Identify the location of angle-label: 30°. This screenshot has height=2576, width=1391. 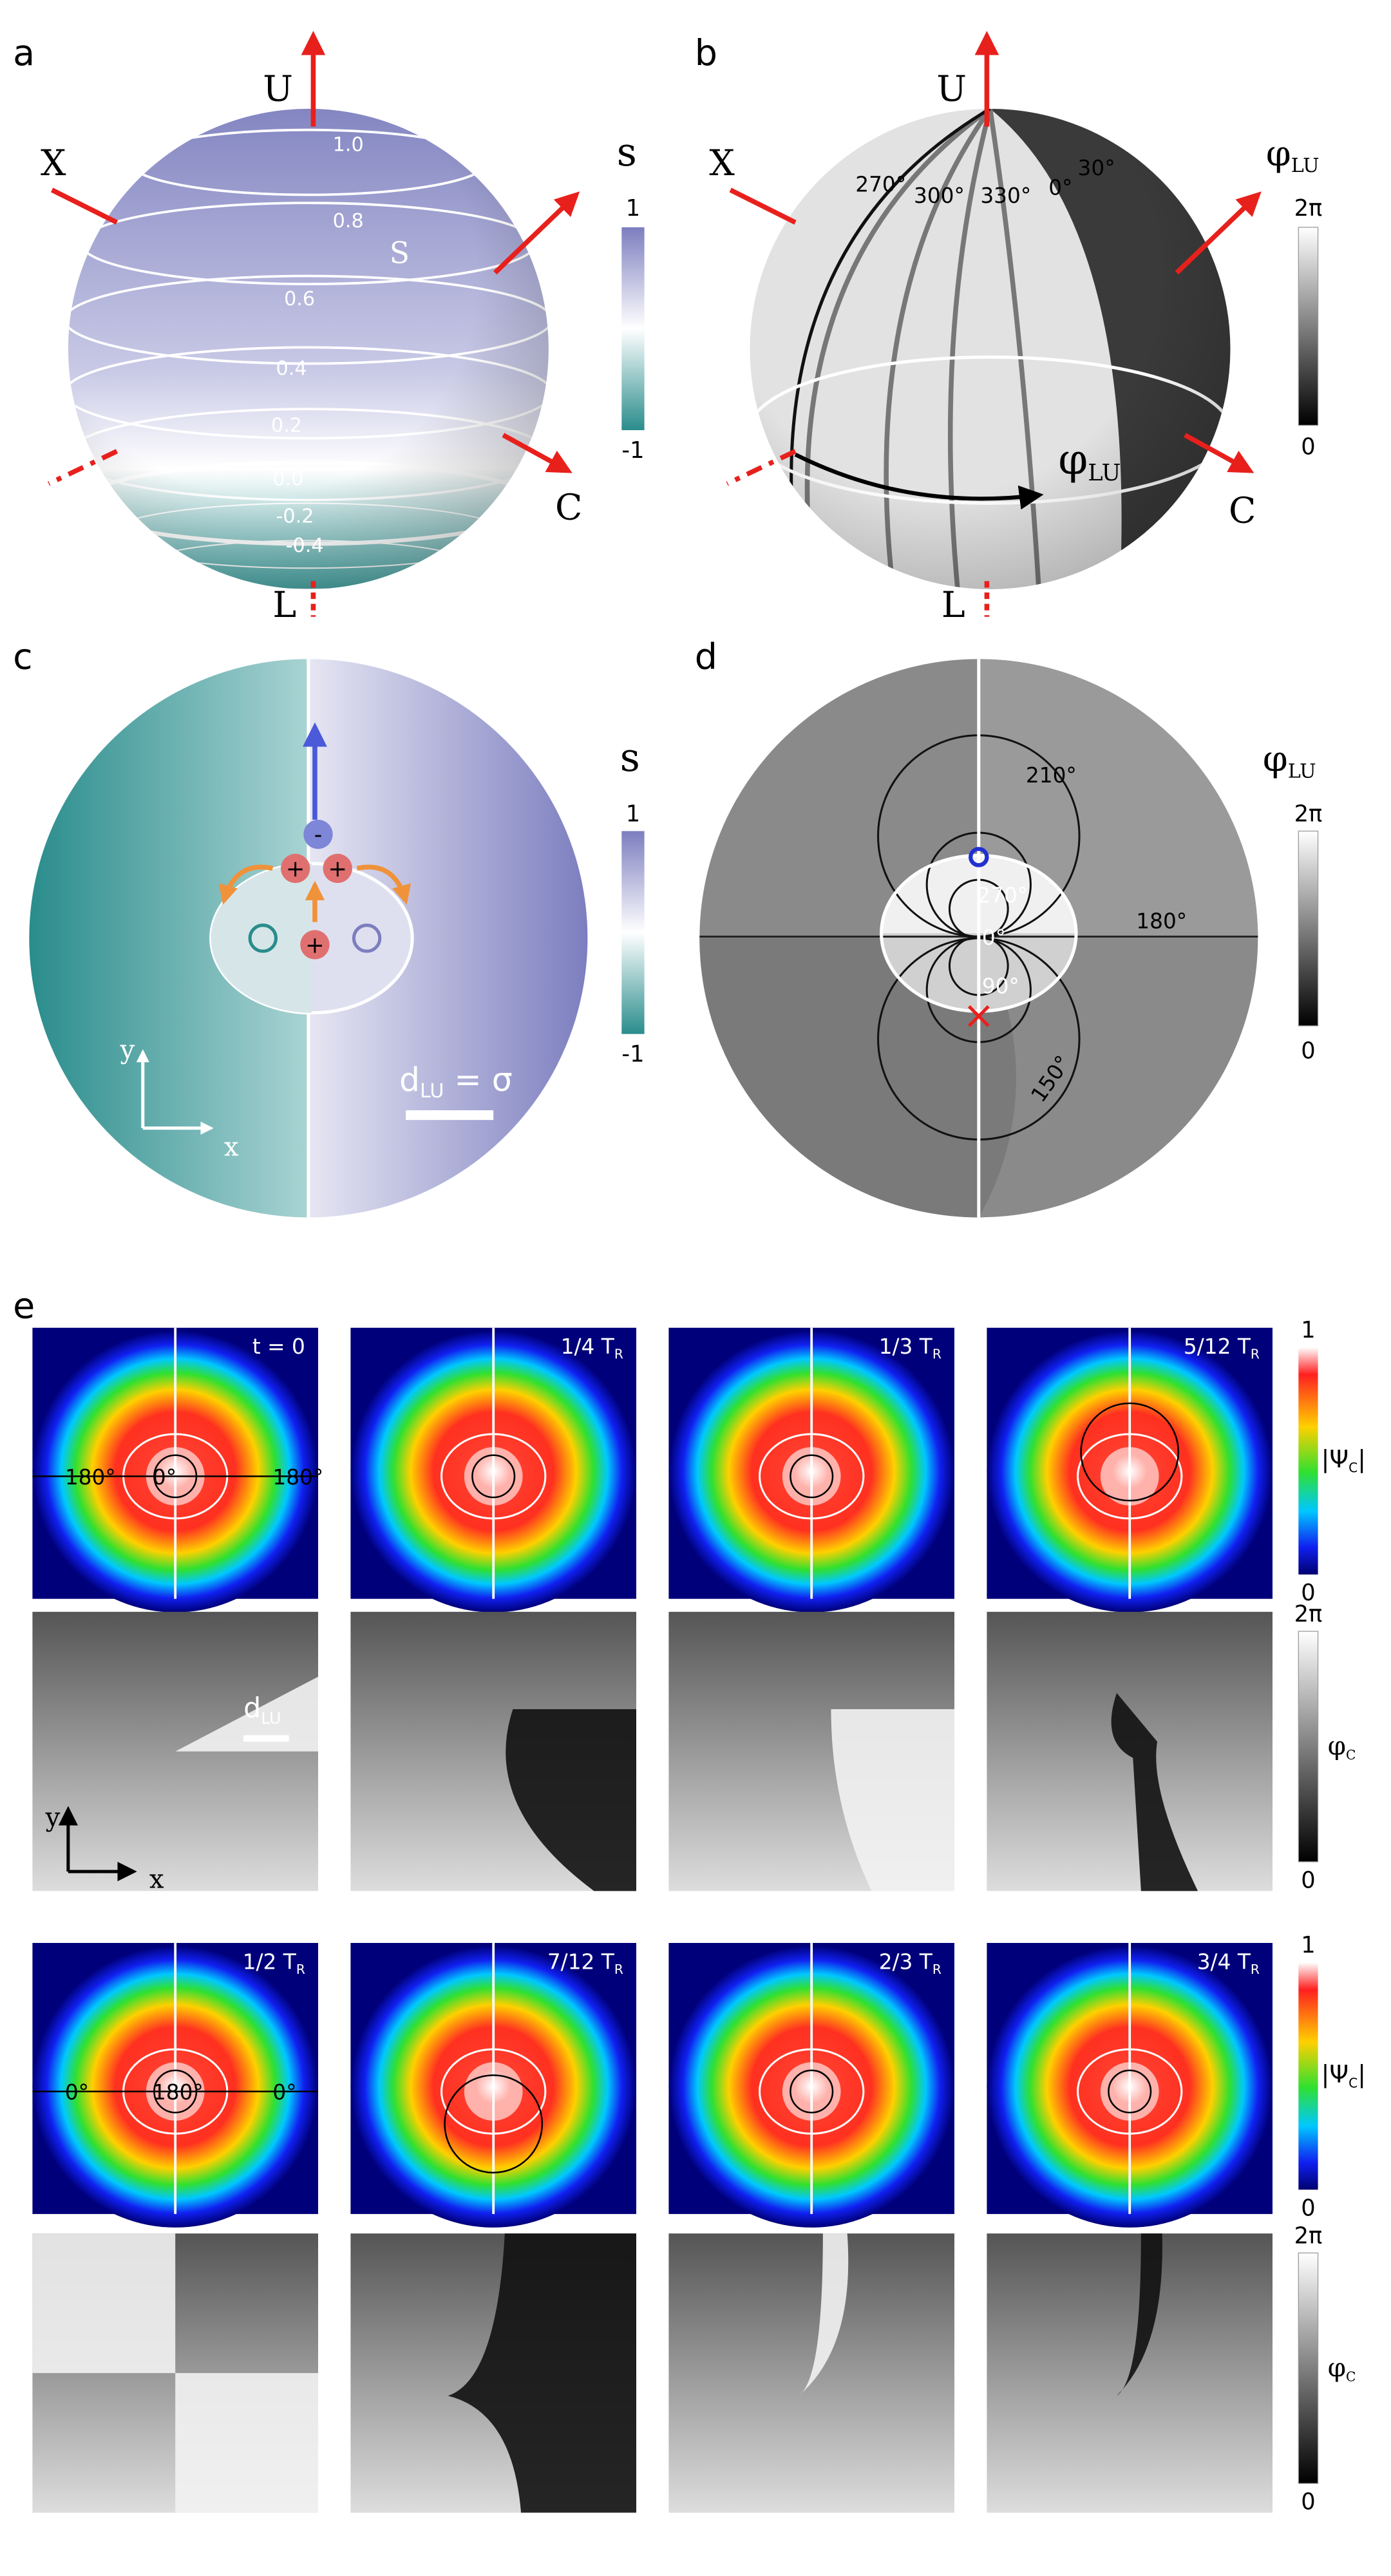
(1096, 168).